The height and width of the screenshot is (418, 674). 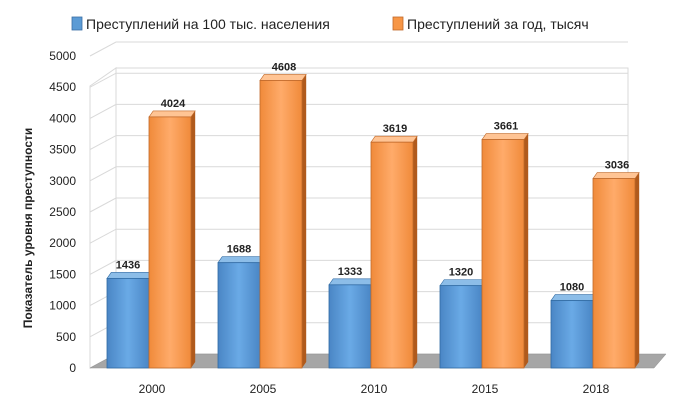 I want to click on y-tick-label: 5000, so click(x=62, y=56).